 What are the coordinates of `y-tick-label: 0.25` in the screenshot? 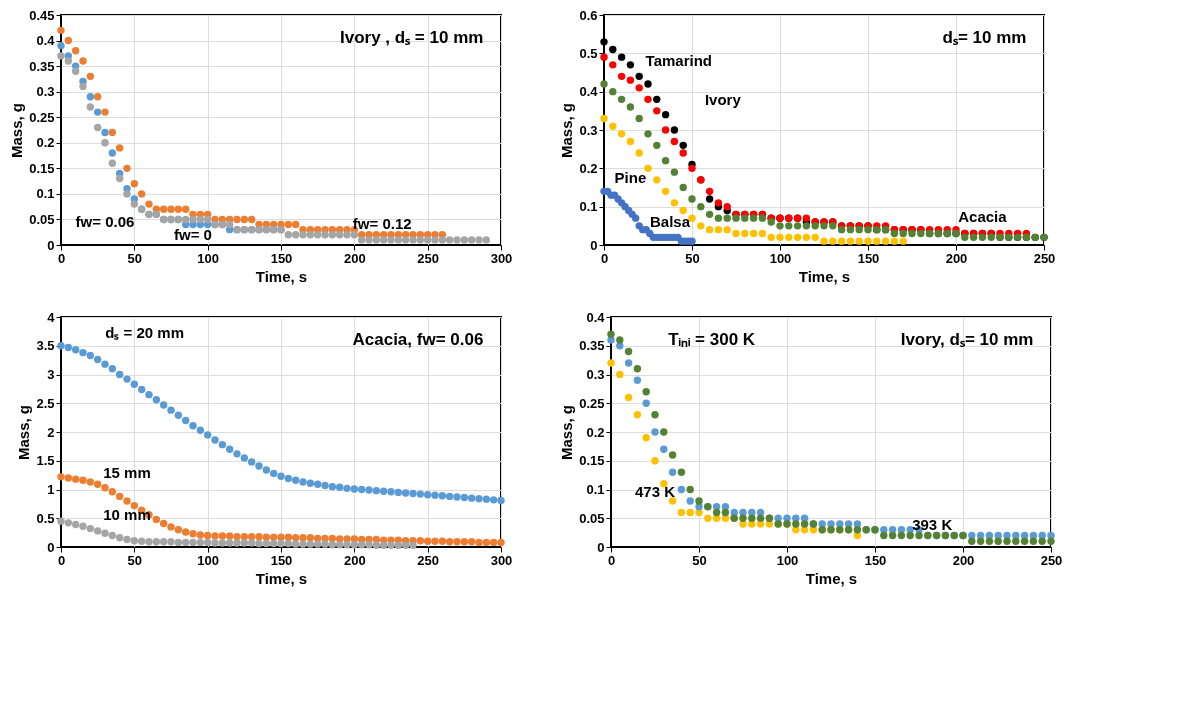 It's located at (42, 117).